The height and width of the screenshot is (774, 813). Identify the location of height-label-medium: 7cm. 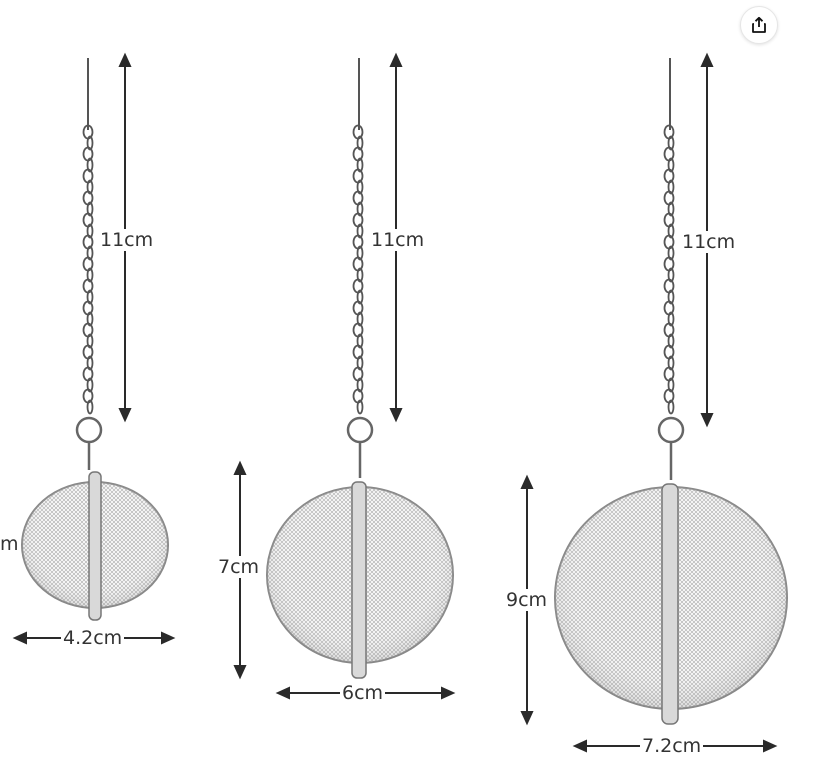
(239, 567).